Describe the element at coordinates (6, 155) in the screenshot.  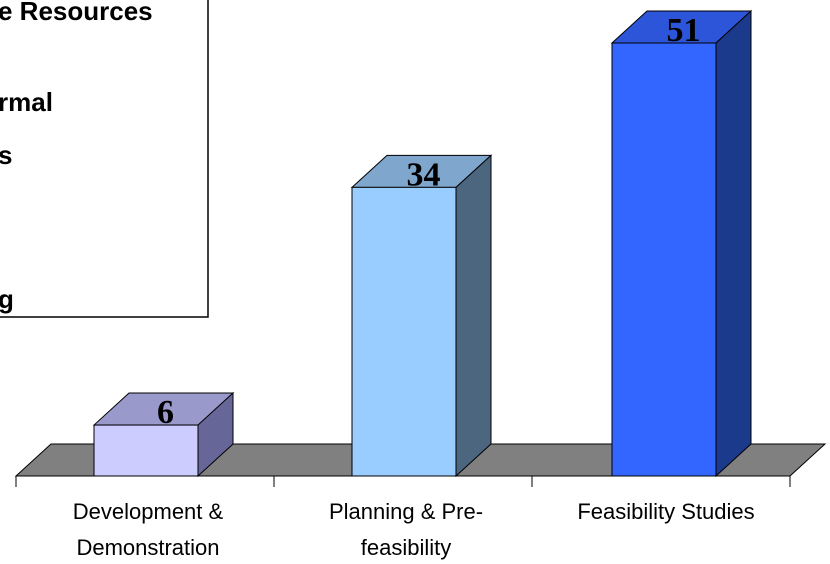
I see `legend-text-line: s` at that location.